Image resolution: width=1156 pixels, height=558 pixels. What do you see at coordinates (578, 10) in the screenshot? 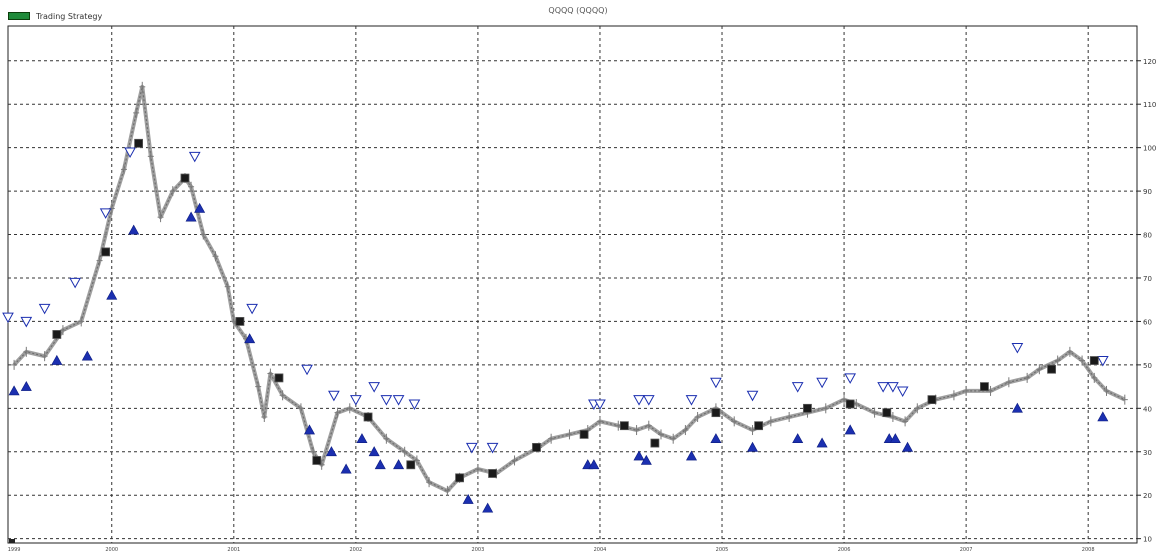
I see `chart-title: QQQQ (QQQQ)` at bounding box center [578, 10].